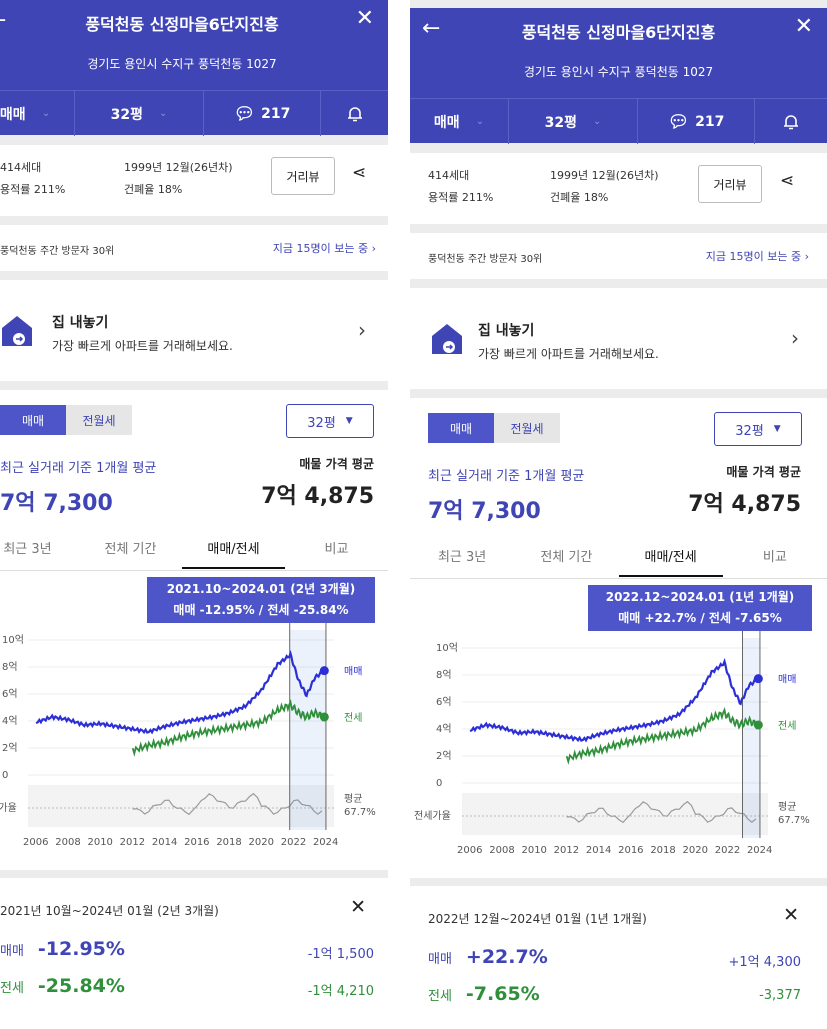 Image resolution: width=827 pixels, height=1029 pixels. Describe the element at coordinates (501, 850) in the screenshot. I see `x-tick-label: 2008` at that location.